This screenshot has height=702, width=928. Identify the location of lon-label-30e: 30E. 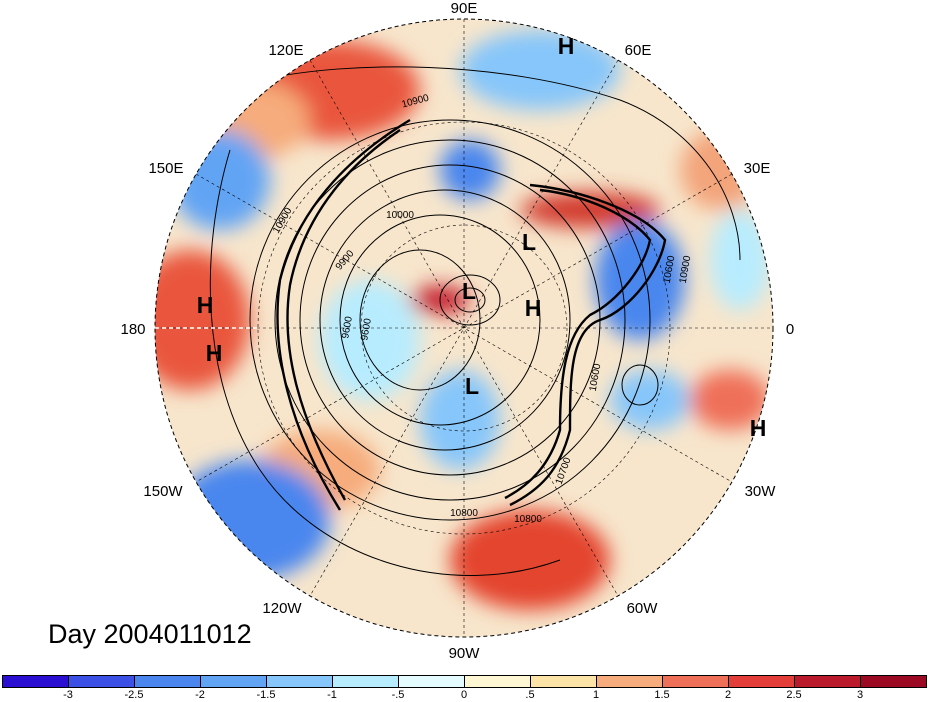
(757, 168).